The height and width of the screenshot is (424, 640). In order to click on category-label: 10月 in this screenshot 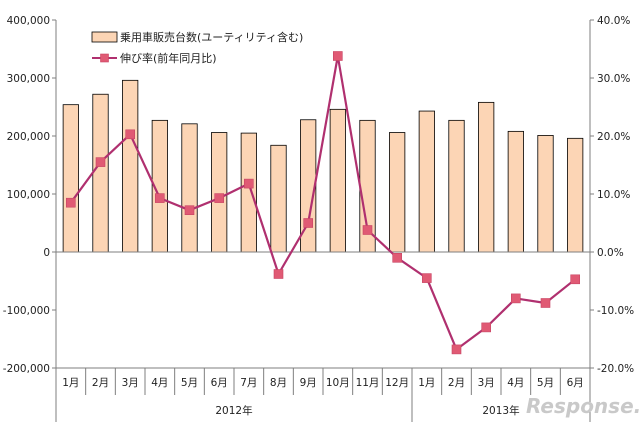, I will do `click(338, 383)`.